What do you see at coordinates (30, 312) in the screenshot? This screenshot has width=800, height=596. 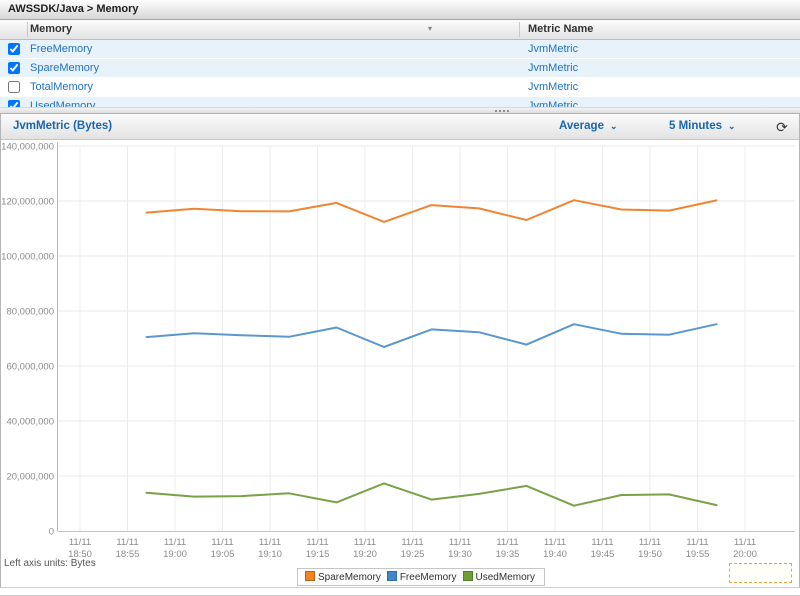 I see `svg-text: 80,000,000` at bounding box center [30, 312].